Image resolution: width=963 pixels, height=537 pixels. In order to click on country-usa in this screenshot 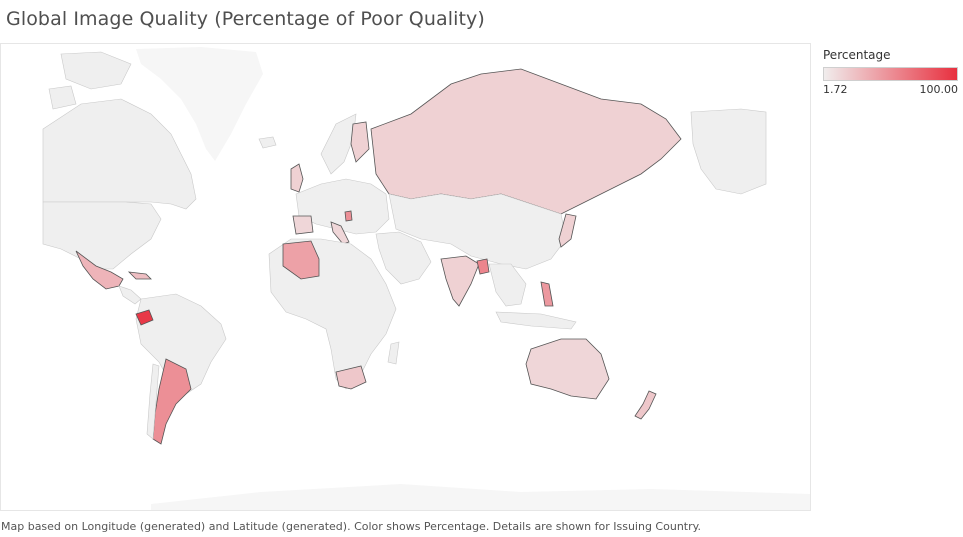, I will do `click(102, 235)`.